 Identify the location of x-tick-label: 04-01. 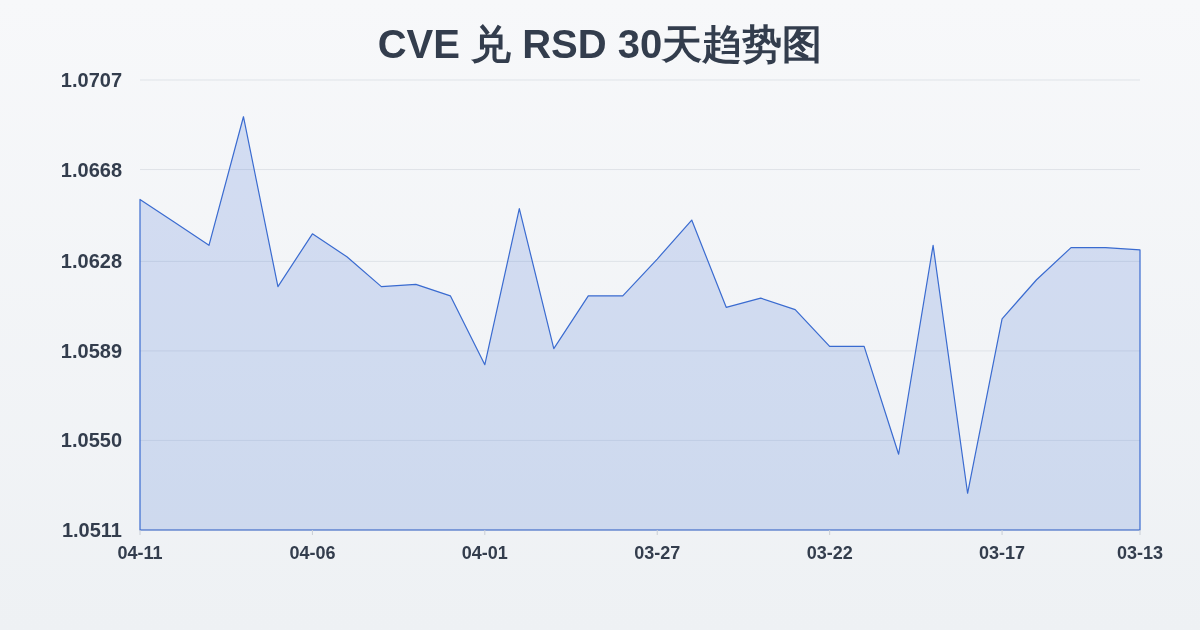
(484, 553).